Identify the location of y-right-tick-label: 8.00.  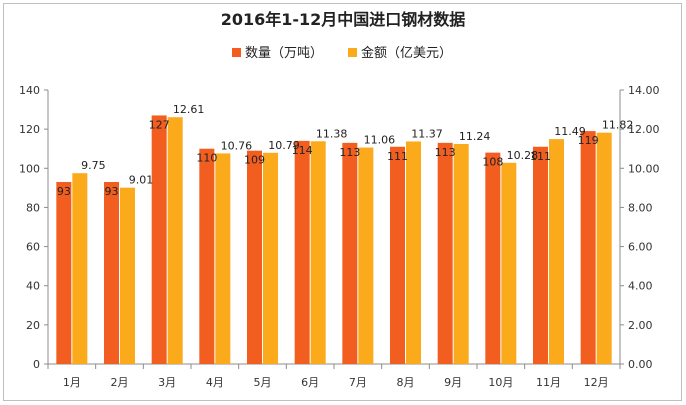
(640, 207).